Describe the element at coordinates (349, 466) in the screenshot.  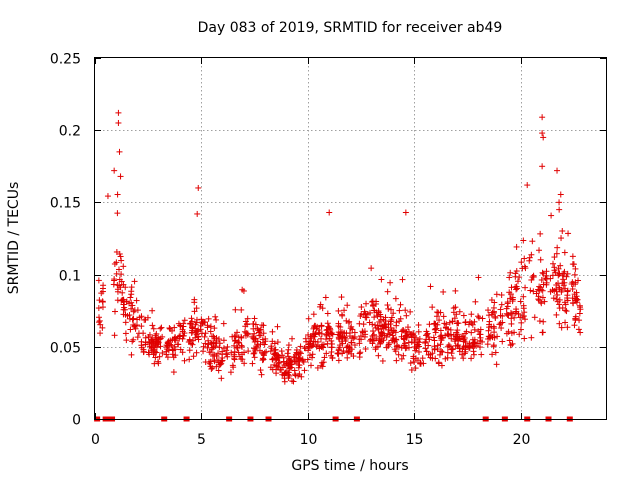
I see `x-axis-title: GPS time / hours` at that location.